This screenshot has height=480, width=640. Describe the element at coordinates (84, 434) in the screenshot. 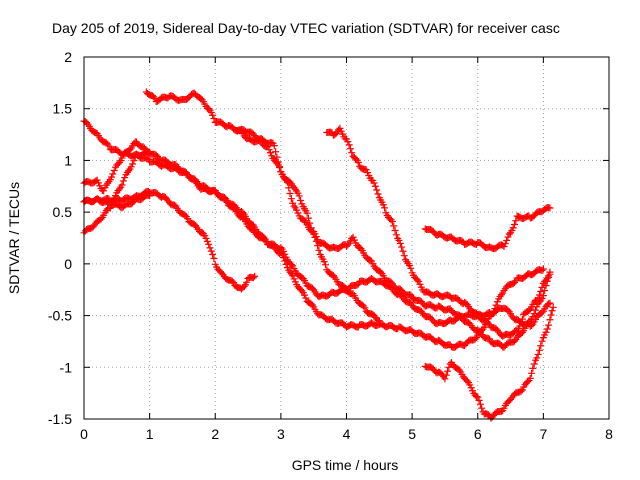

I see `x-tick-label: 0` at that location.